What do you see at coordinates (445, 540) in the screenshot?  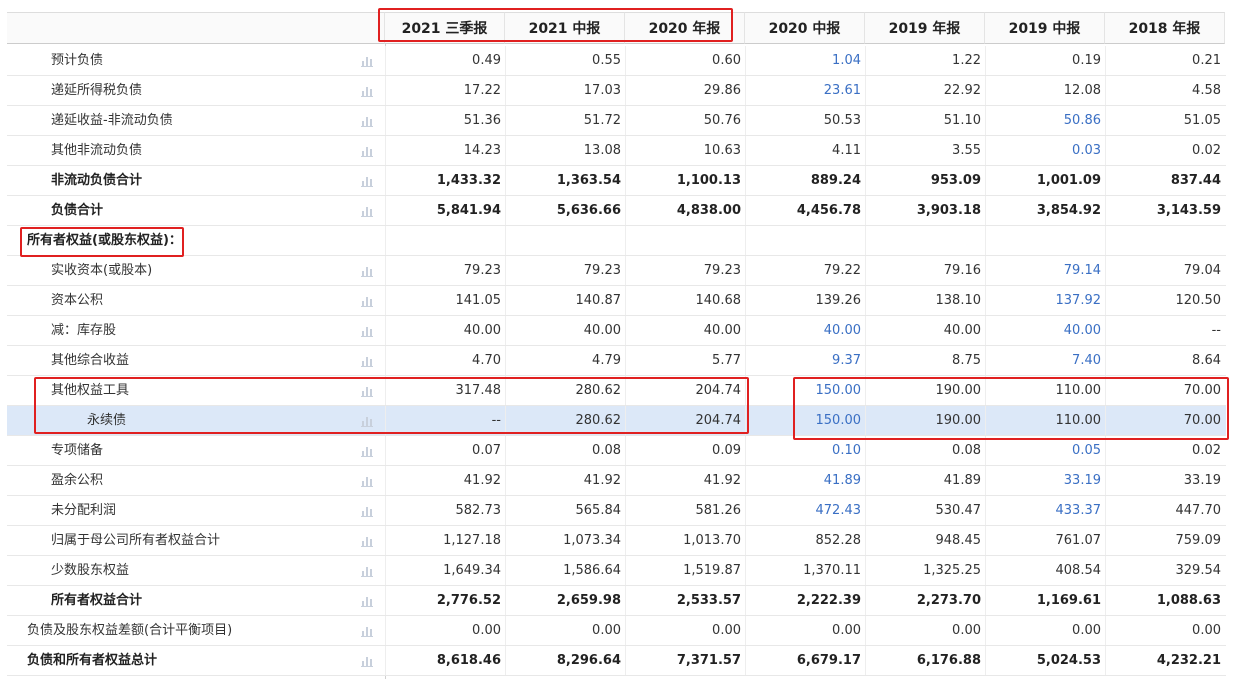 I see `value-cell: 1,127.18` at bounding box center [445, 540].